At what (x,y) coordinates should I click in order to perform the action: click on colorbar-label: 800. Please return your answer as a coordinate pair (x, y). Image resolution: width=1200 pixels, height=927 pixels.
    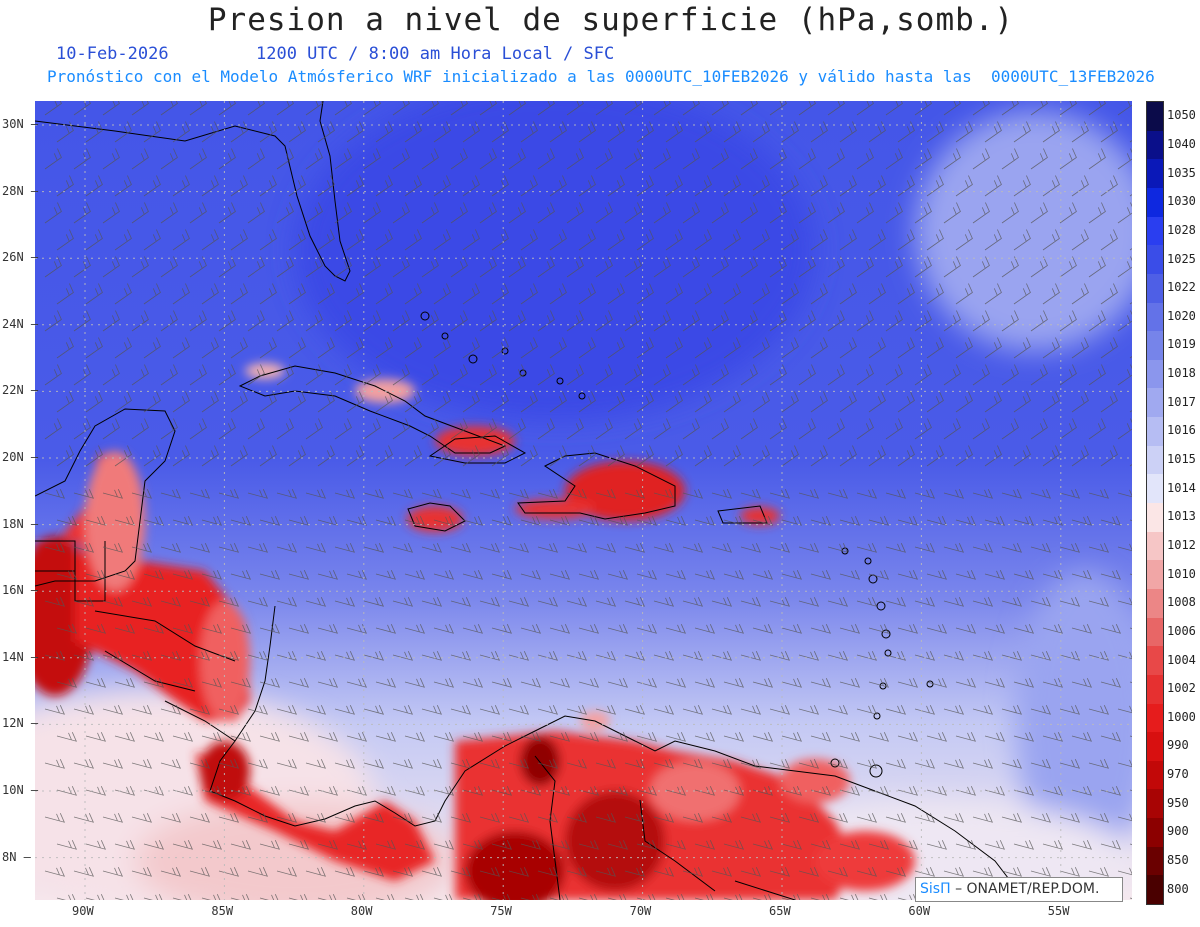
    Looking at the image, I should click on (1178, 888).